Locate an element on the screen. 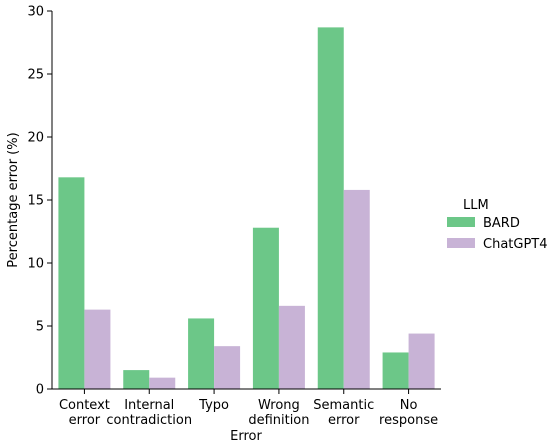 The height and width of the screenshot is (448, 550). y-ticks-group: 0 5 10 15 20 25 30 is located at coordinates (39, 201).